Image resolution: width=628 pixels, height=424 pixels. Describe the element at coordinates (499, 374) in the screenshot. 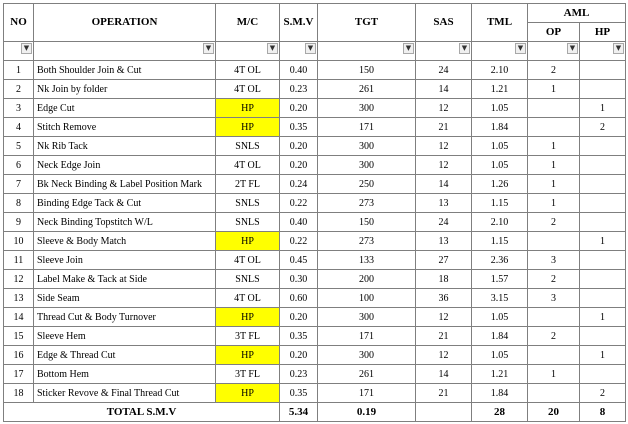

I see `cell-tml: 1.21` at that location.